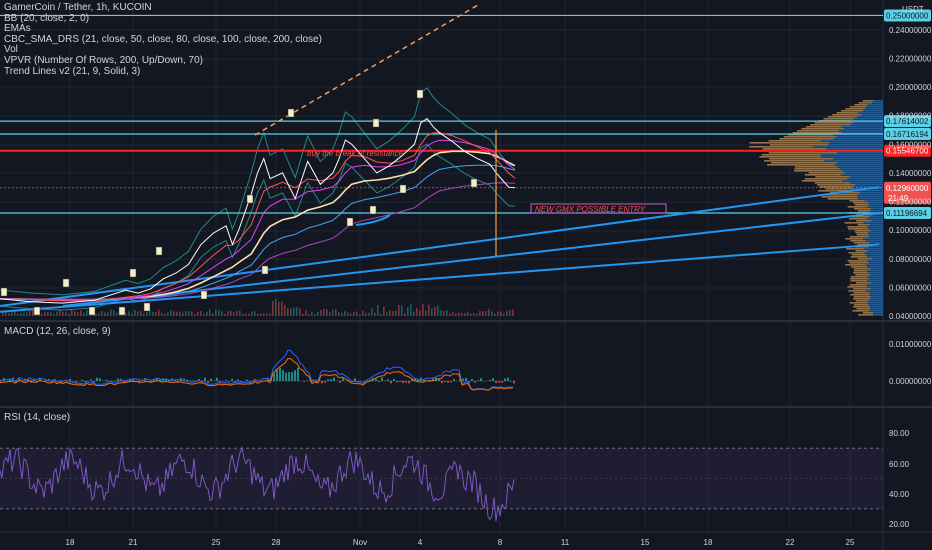 The image size is (932, 550). Describe the element at coordinates (258, 241) in the screenshot. I see `ma-line` at that location.